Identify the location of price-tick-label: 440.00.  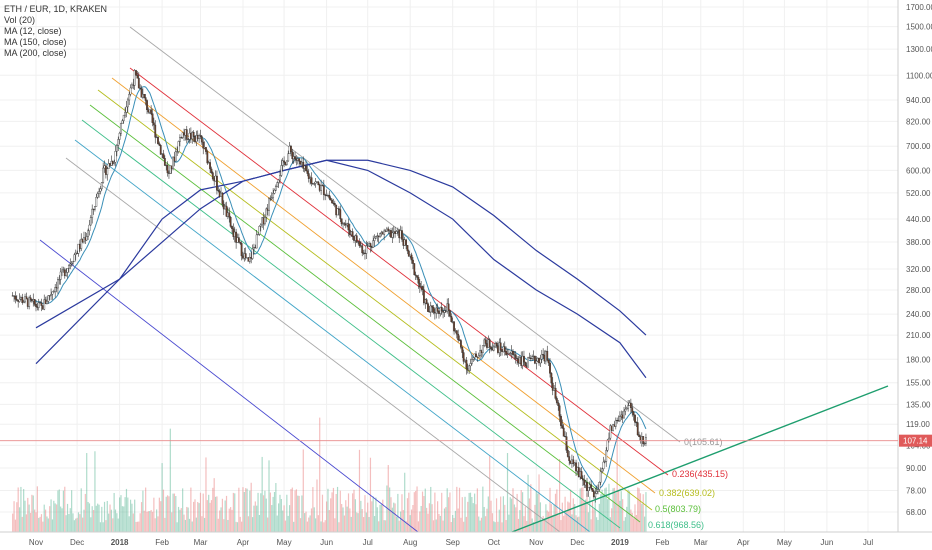
(918, 219).